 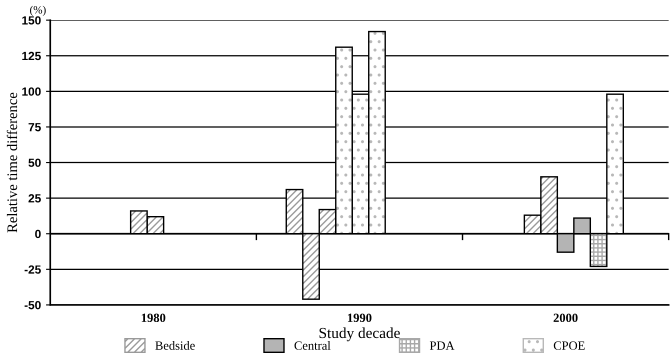 I want to click on x-tick-label: 1990, so click(x=360, y=318).